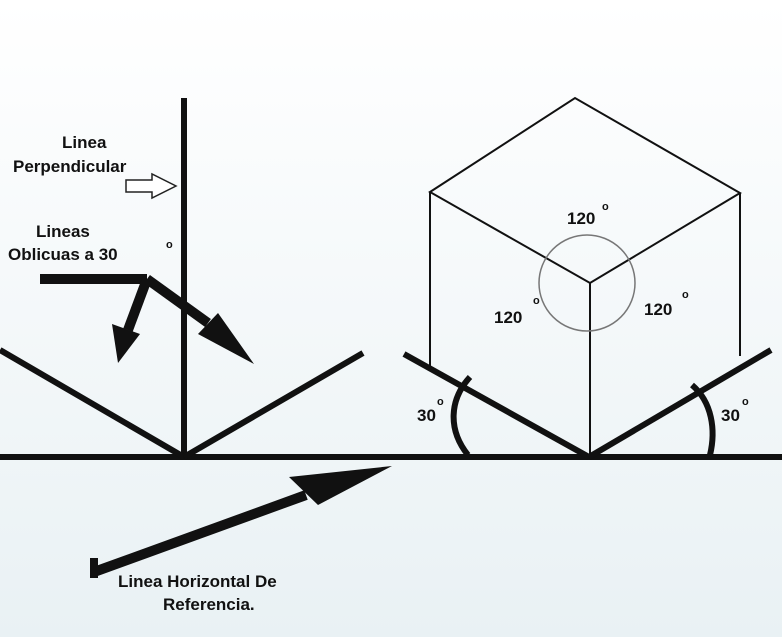  Describe the element at coordinates (177, 301) in the screenshot. I see `oblique-pointer-right-shaft` at that location.